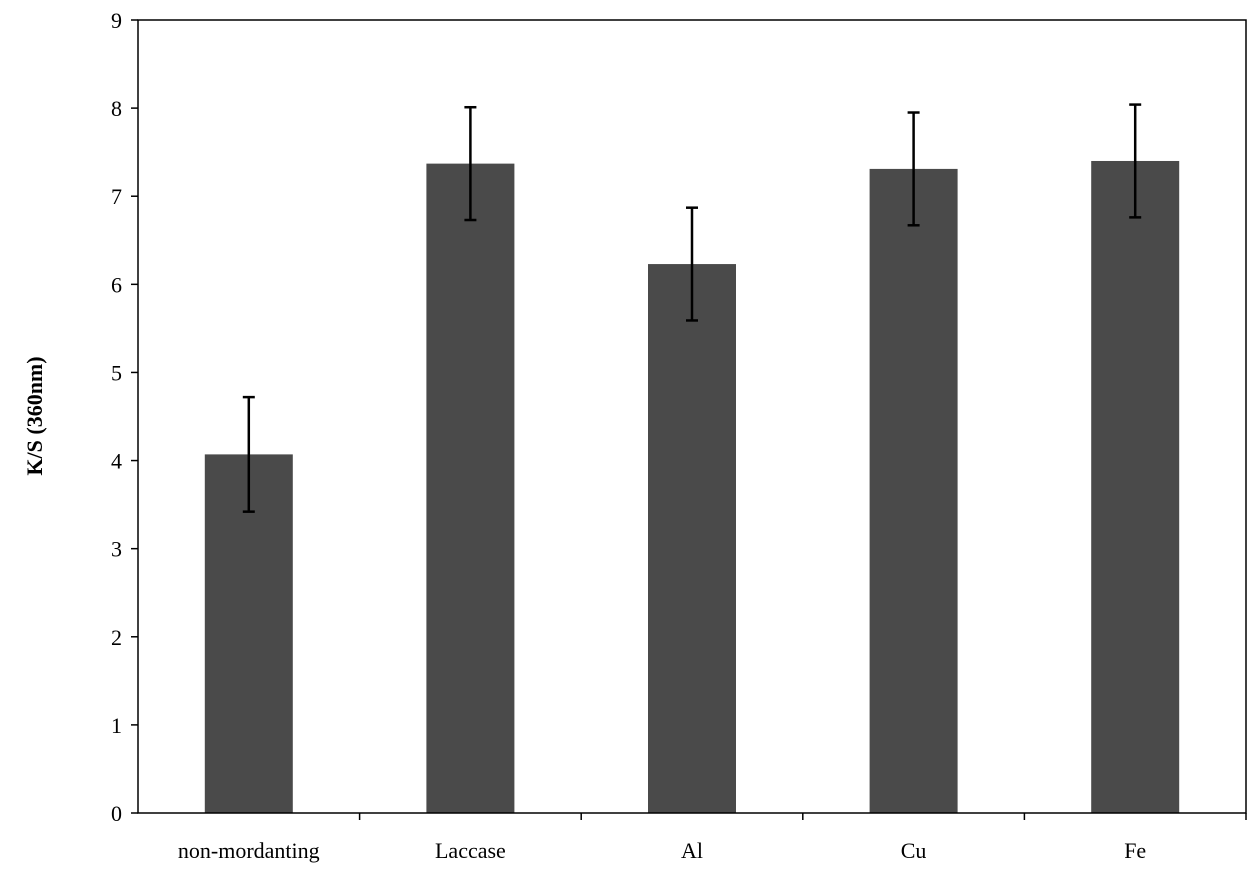  I want to click on y-tick-label: 8, so click(116, 108).